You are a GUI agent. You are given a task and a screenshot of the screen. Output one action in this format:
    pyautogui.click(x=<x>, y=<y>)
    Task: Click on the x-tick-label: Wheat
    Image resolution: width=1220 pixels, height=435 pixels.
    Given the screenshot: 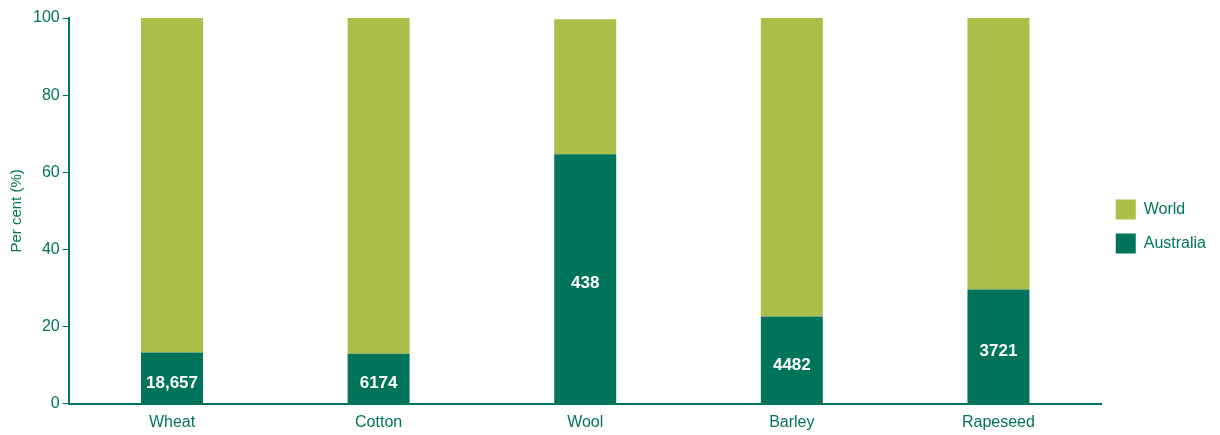 What is the action you would take?
    pyautogui.click(x=172, y=421)
    